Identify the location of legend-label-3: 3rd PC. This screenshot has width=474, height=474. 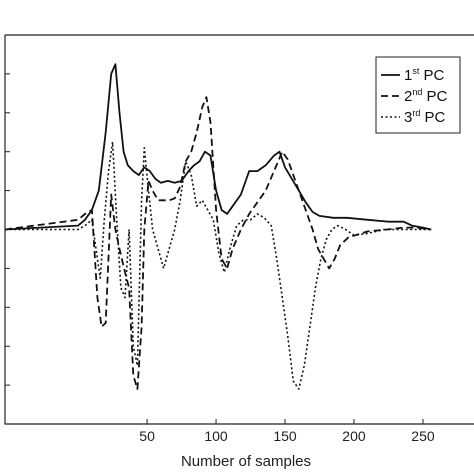
(425, 117).